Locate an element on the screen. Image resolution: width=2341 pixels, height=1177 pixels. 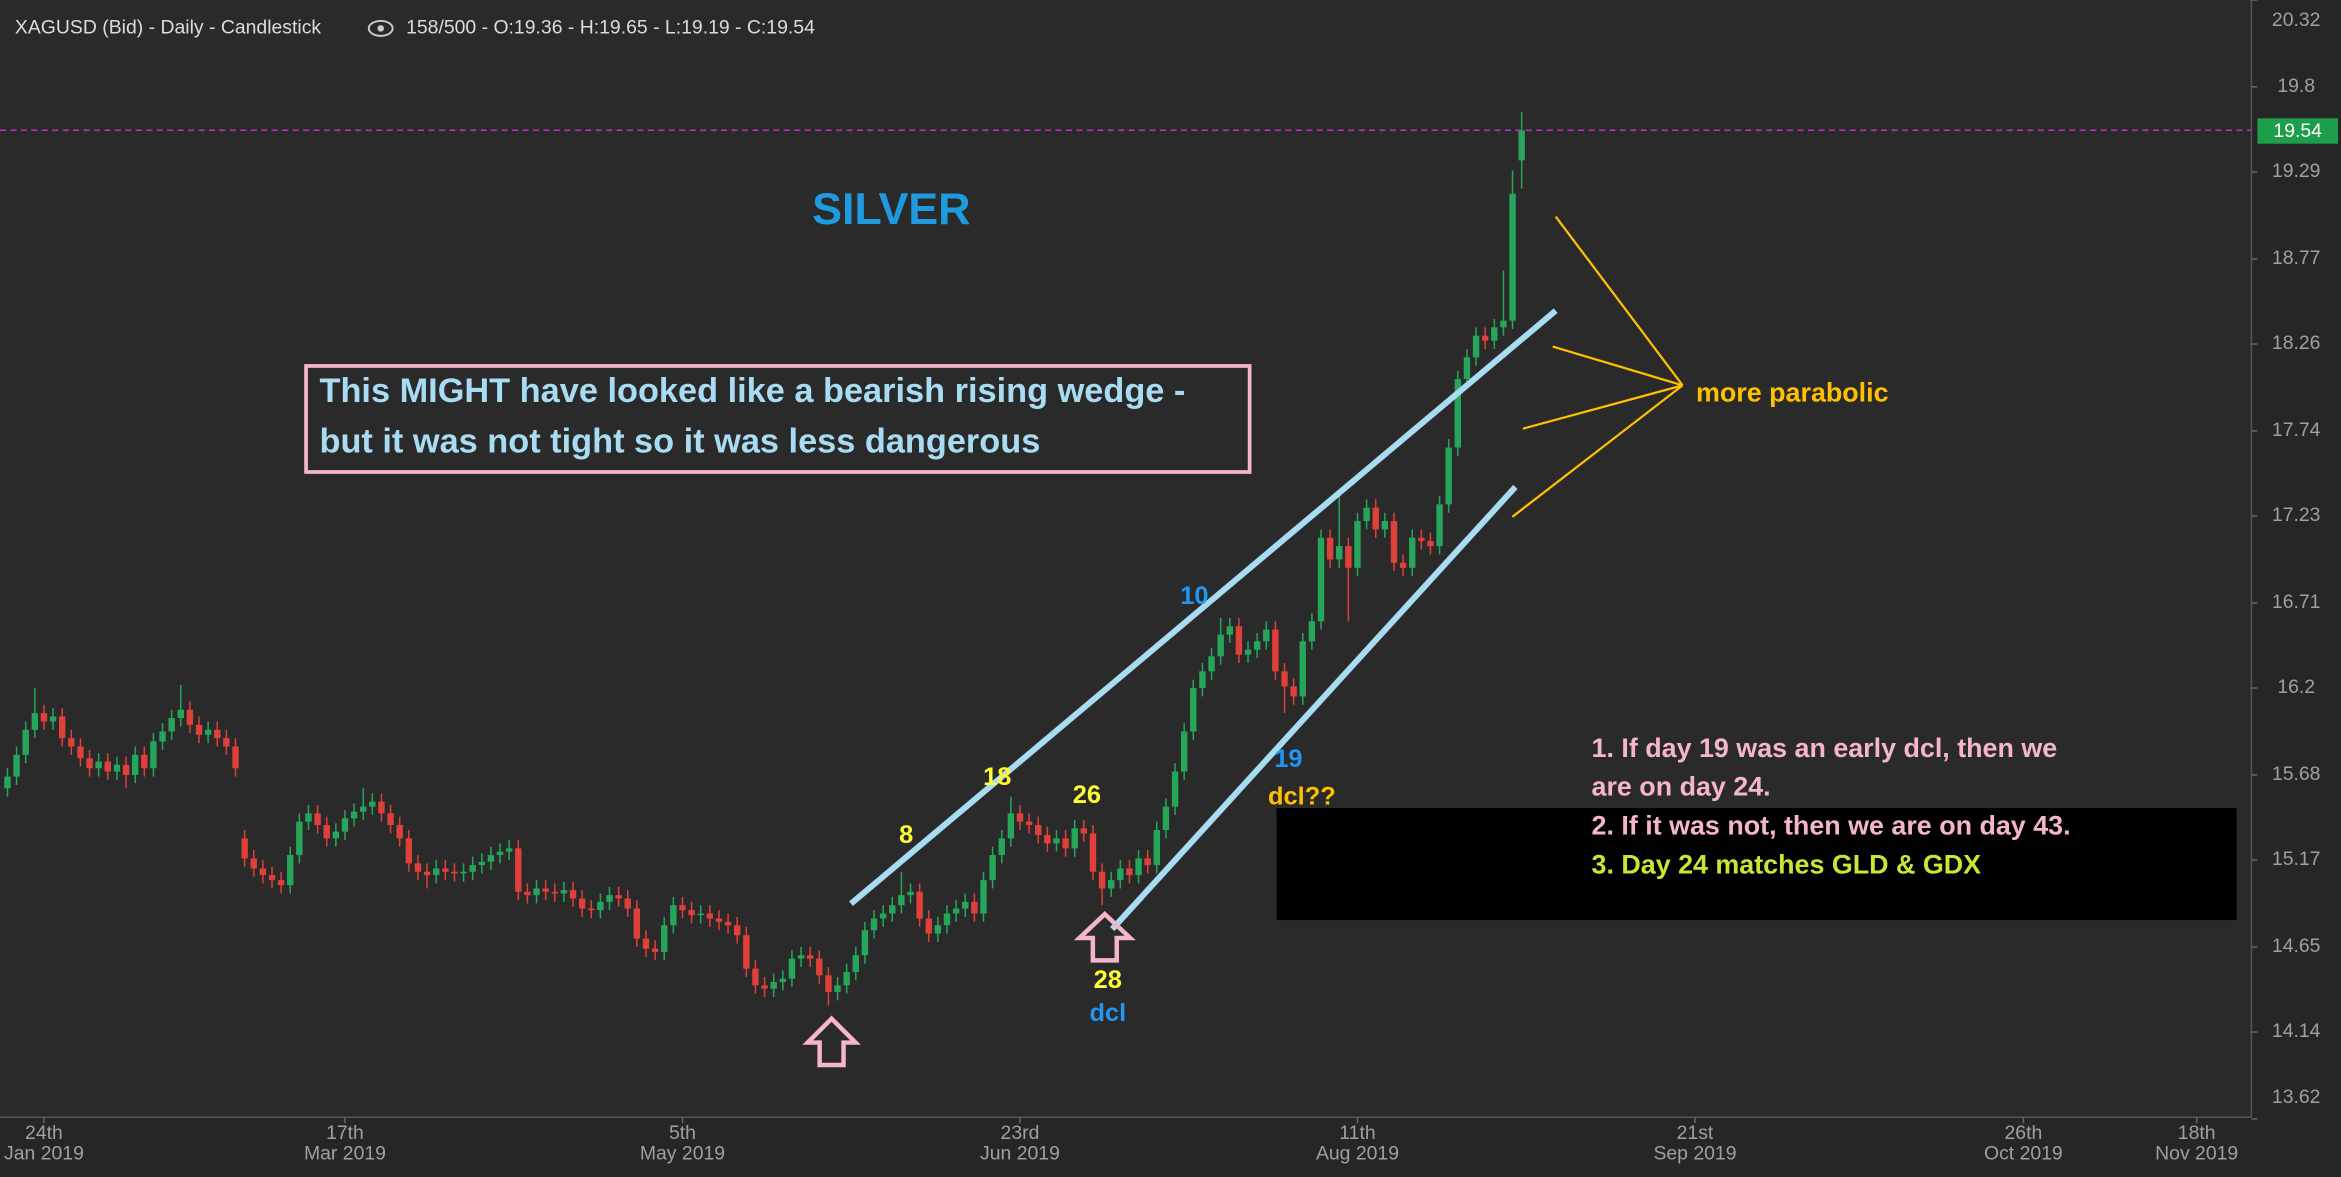
x-tick-label: Aug 2019 is located at coordinates (1357, 1154).